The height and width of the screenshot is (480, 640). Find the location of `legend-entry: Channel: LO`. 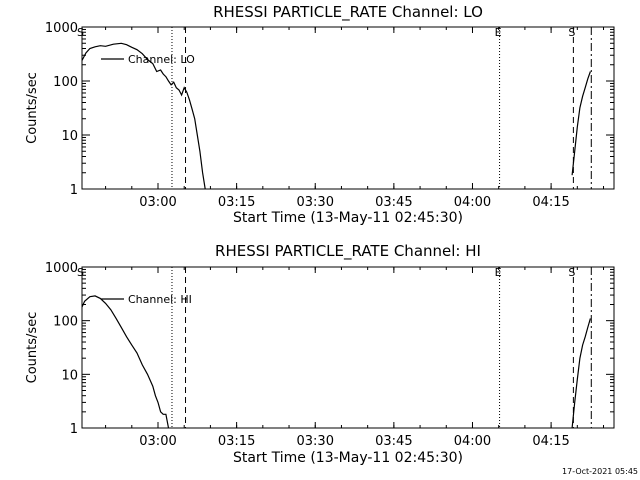

legend-entry: Channel: LO is located at coordinates (161, 59).